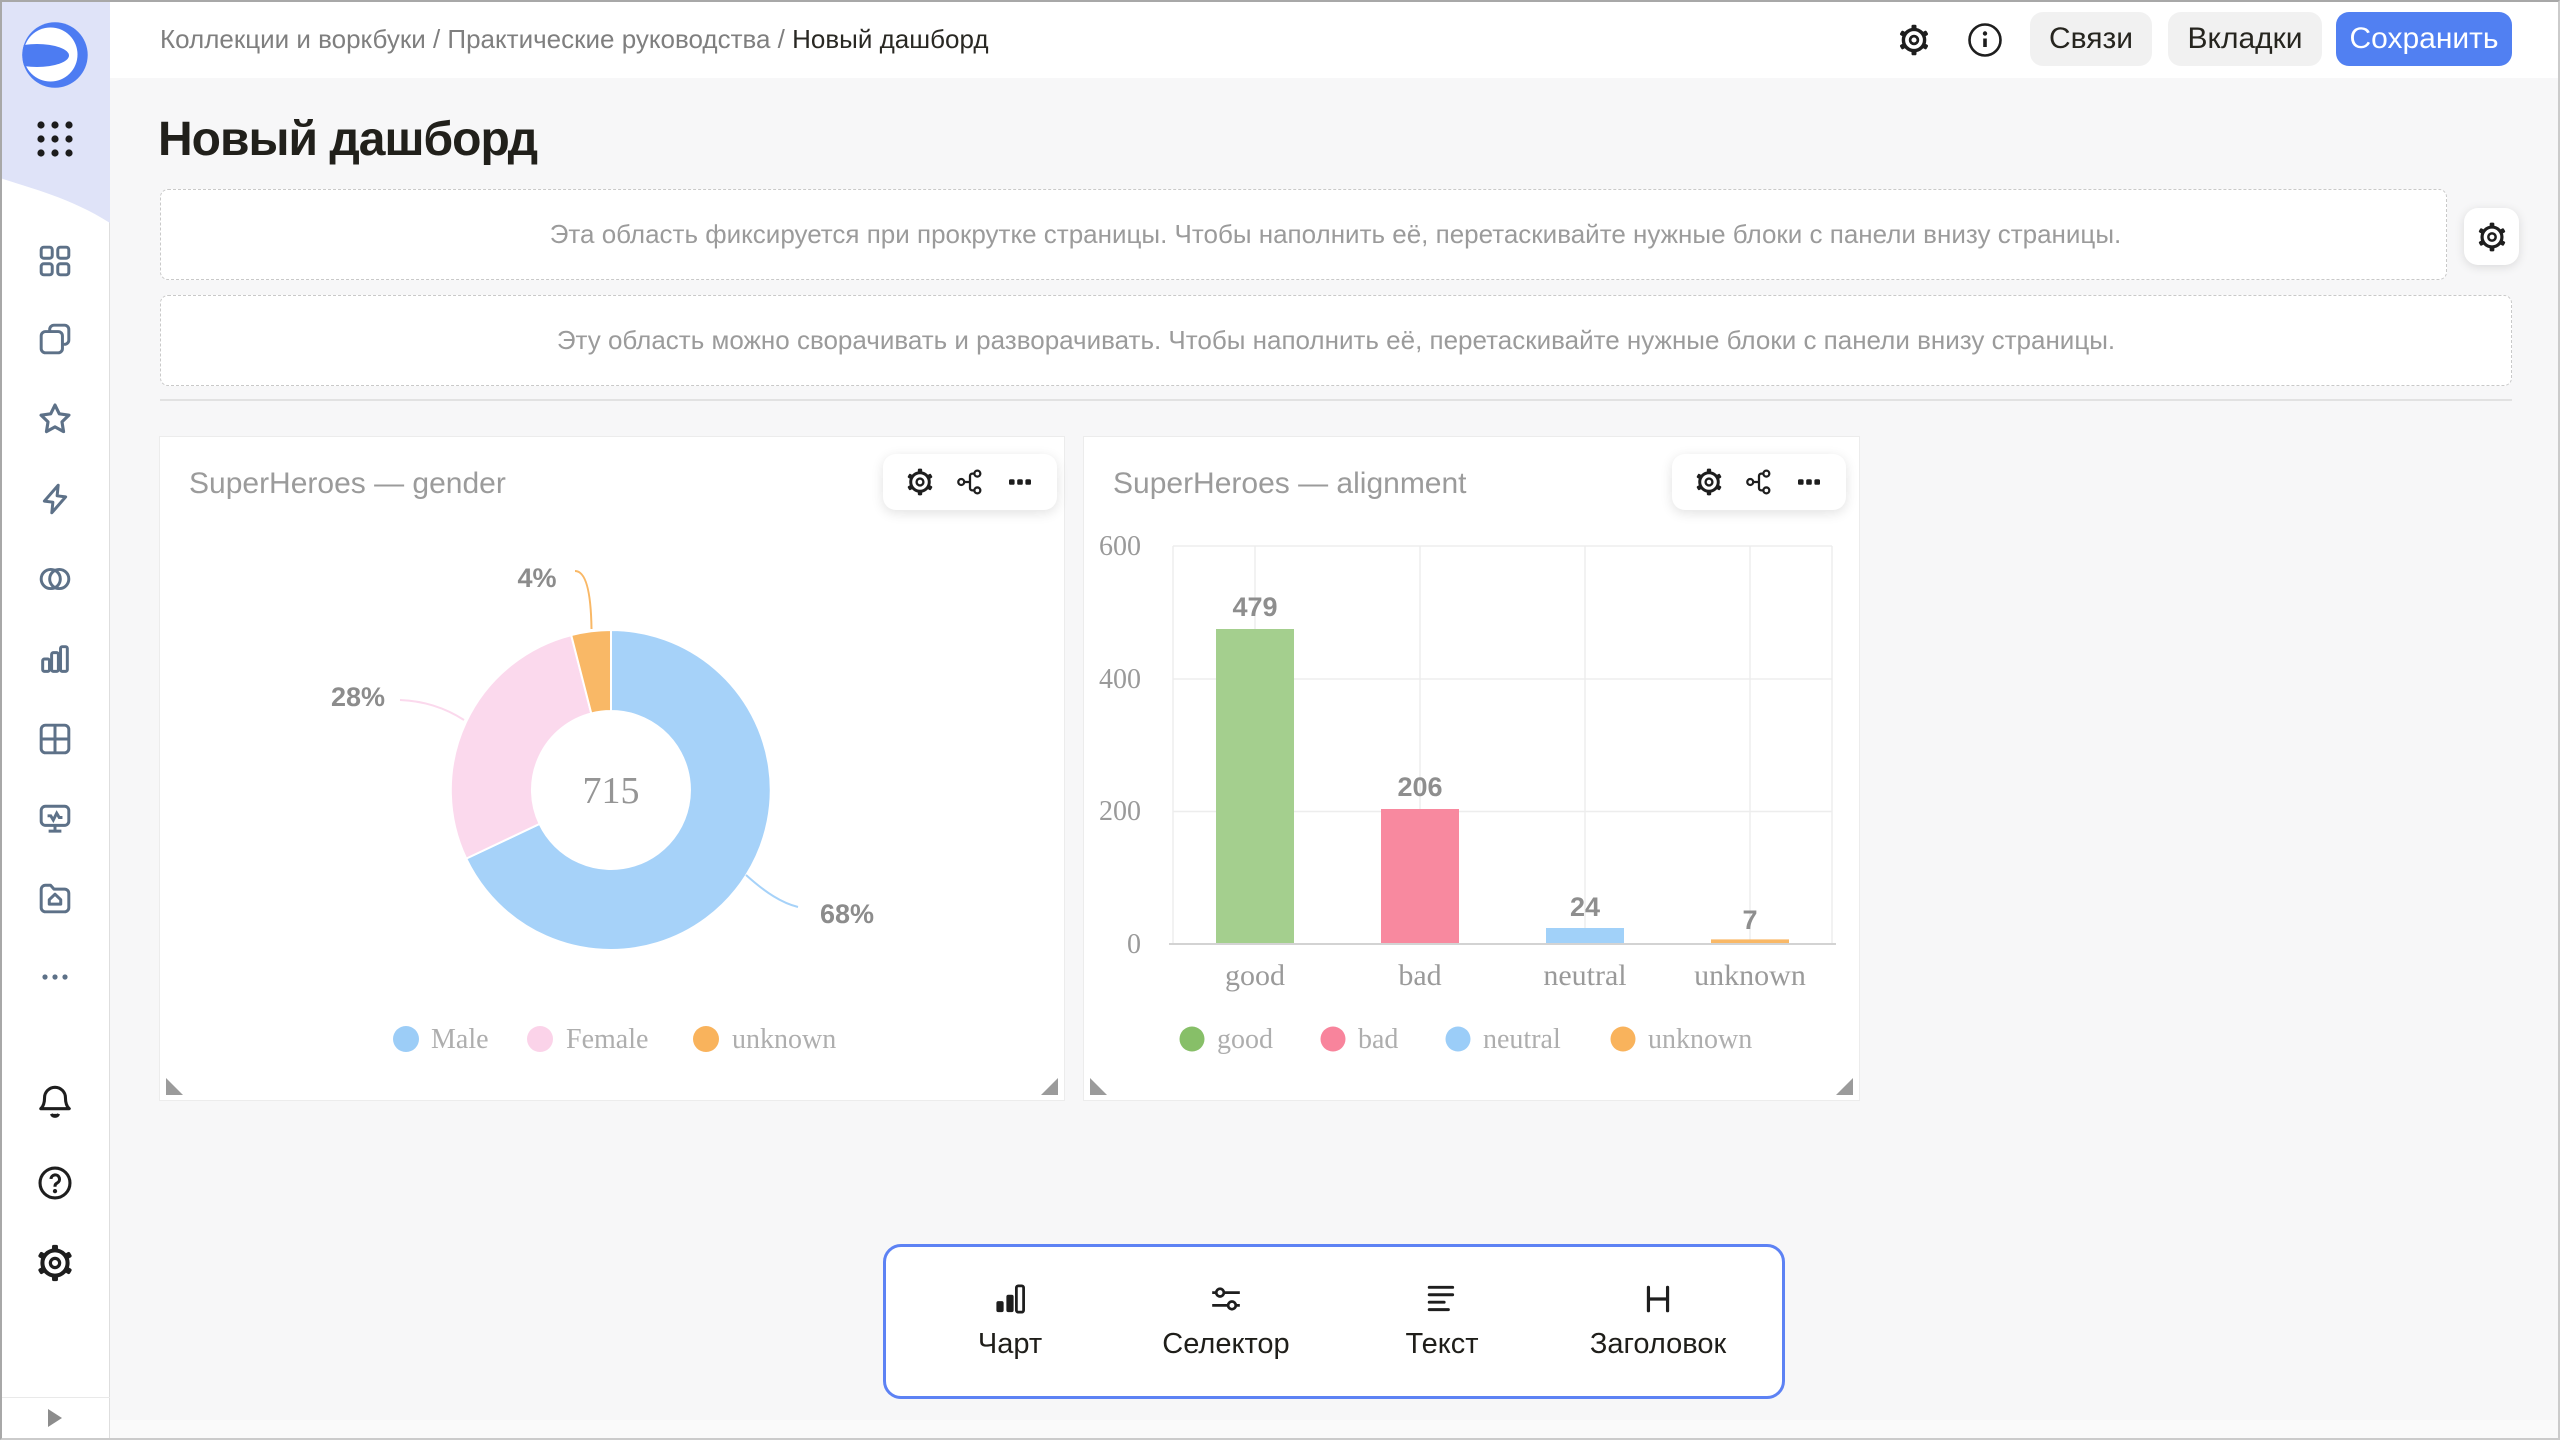 This screenshot has width=2560, height=1440. What do you see at coordinates (1120, 546) in the screenshot?
I see `svg-text: 600` at bounding box center [1120, 546].